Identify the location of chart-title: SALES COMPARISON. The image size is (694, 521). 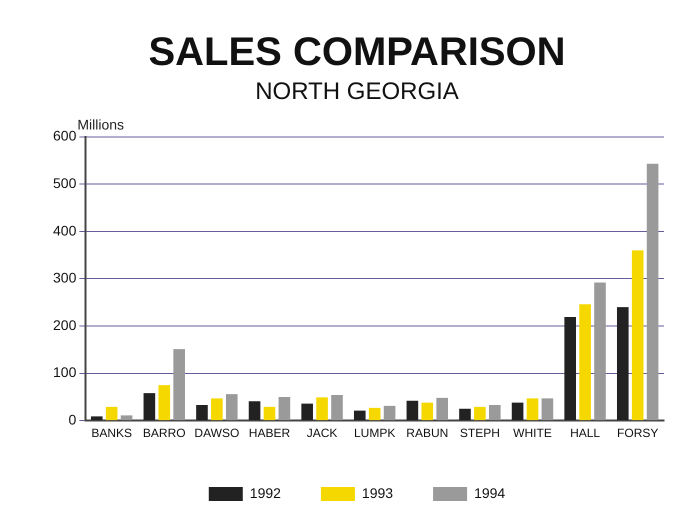
(357, 52).